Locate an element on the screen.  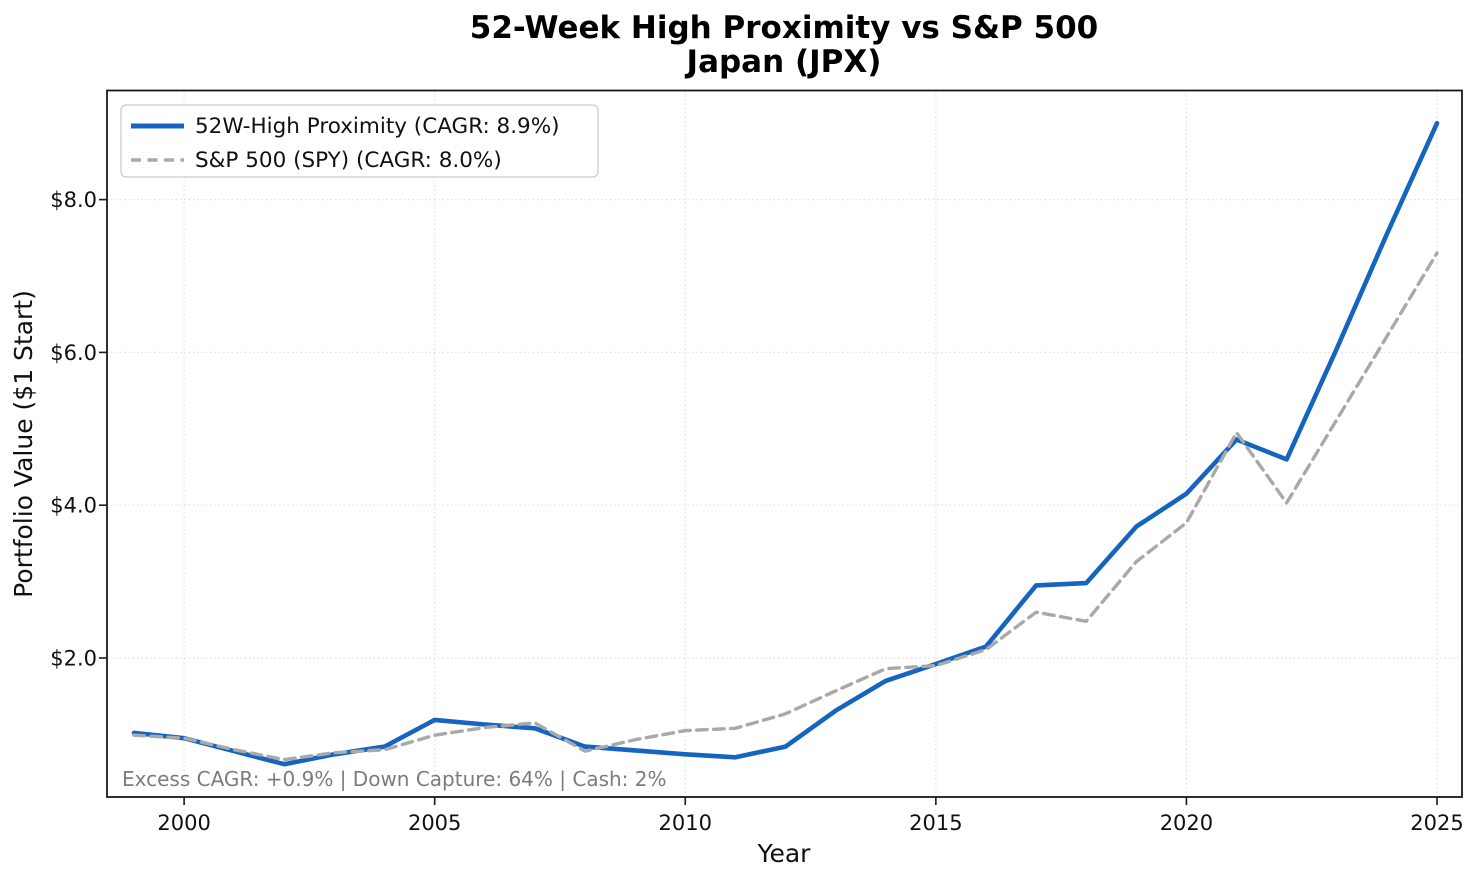
y-axis-label: Portfolio Value ($1 Start) is located at coordinates (23, 444).